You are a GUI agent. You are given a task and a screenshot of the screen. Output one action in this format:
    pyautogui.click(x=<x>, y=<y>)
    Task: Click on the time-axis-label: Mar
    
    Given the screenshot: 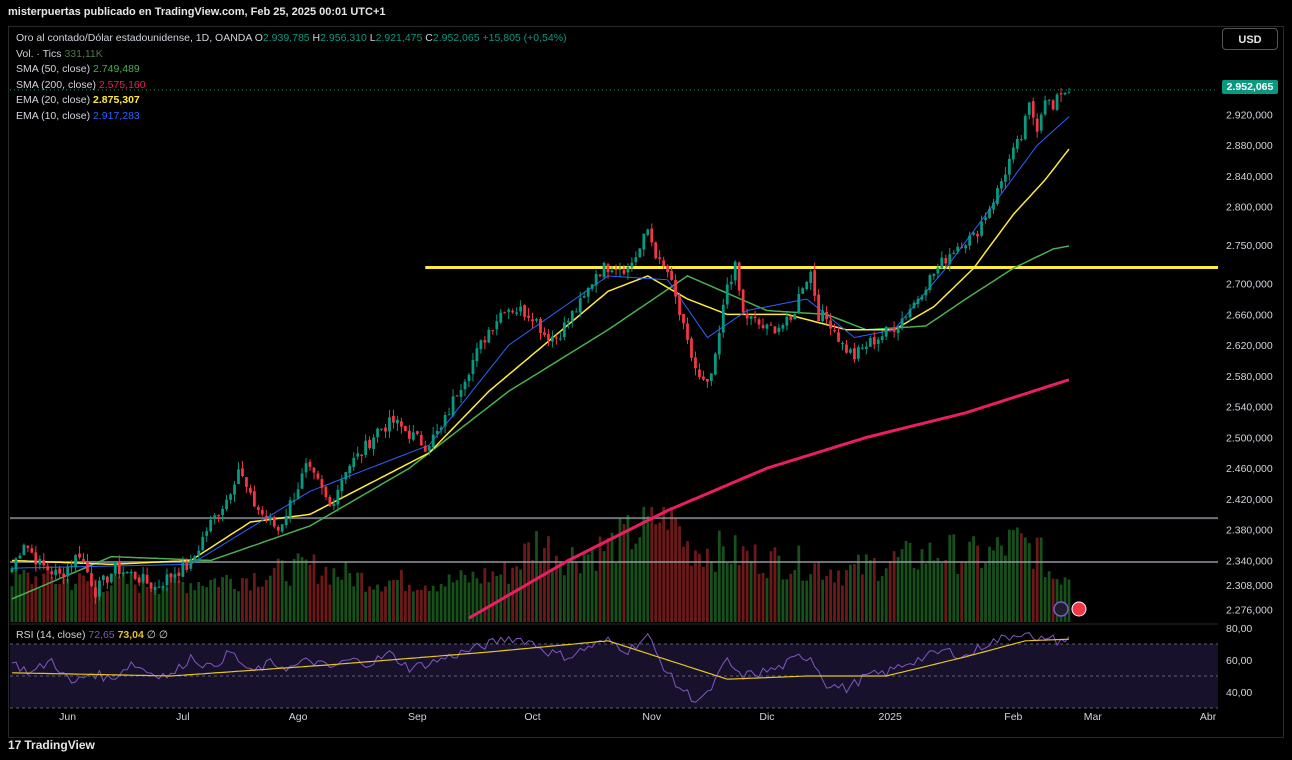 What is the action you would take?
    pyautogui.click(x=1093, y=717)
    